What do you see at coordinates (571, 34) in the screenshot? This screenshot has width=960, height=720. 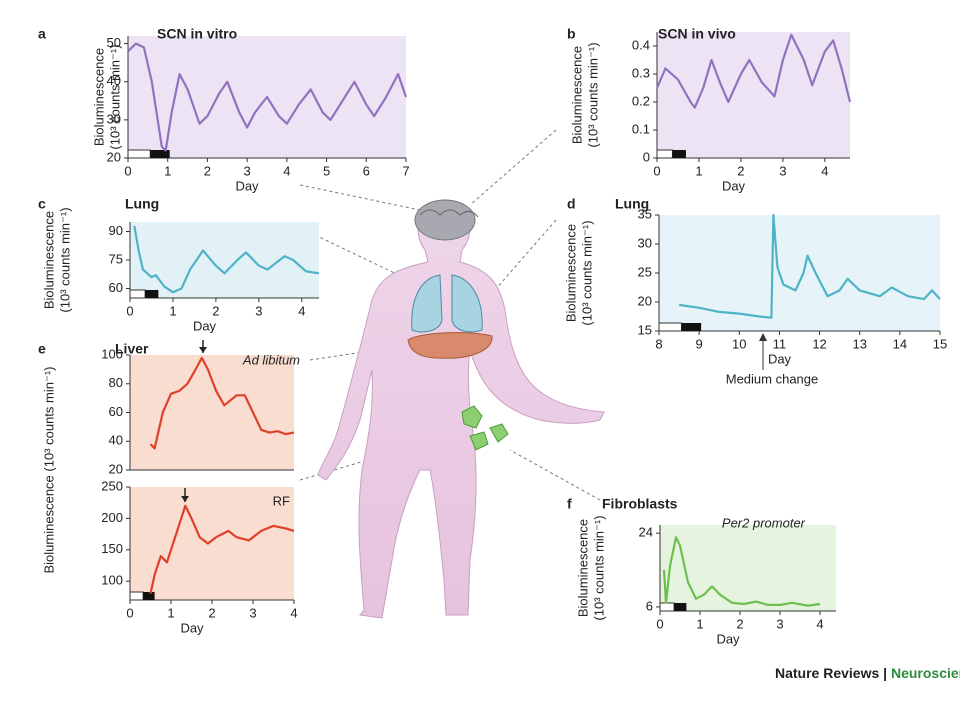 I see `panel-letter: b` at bounding box center [571, 34].